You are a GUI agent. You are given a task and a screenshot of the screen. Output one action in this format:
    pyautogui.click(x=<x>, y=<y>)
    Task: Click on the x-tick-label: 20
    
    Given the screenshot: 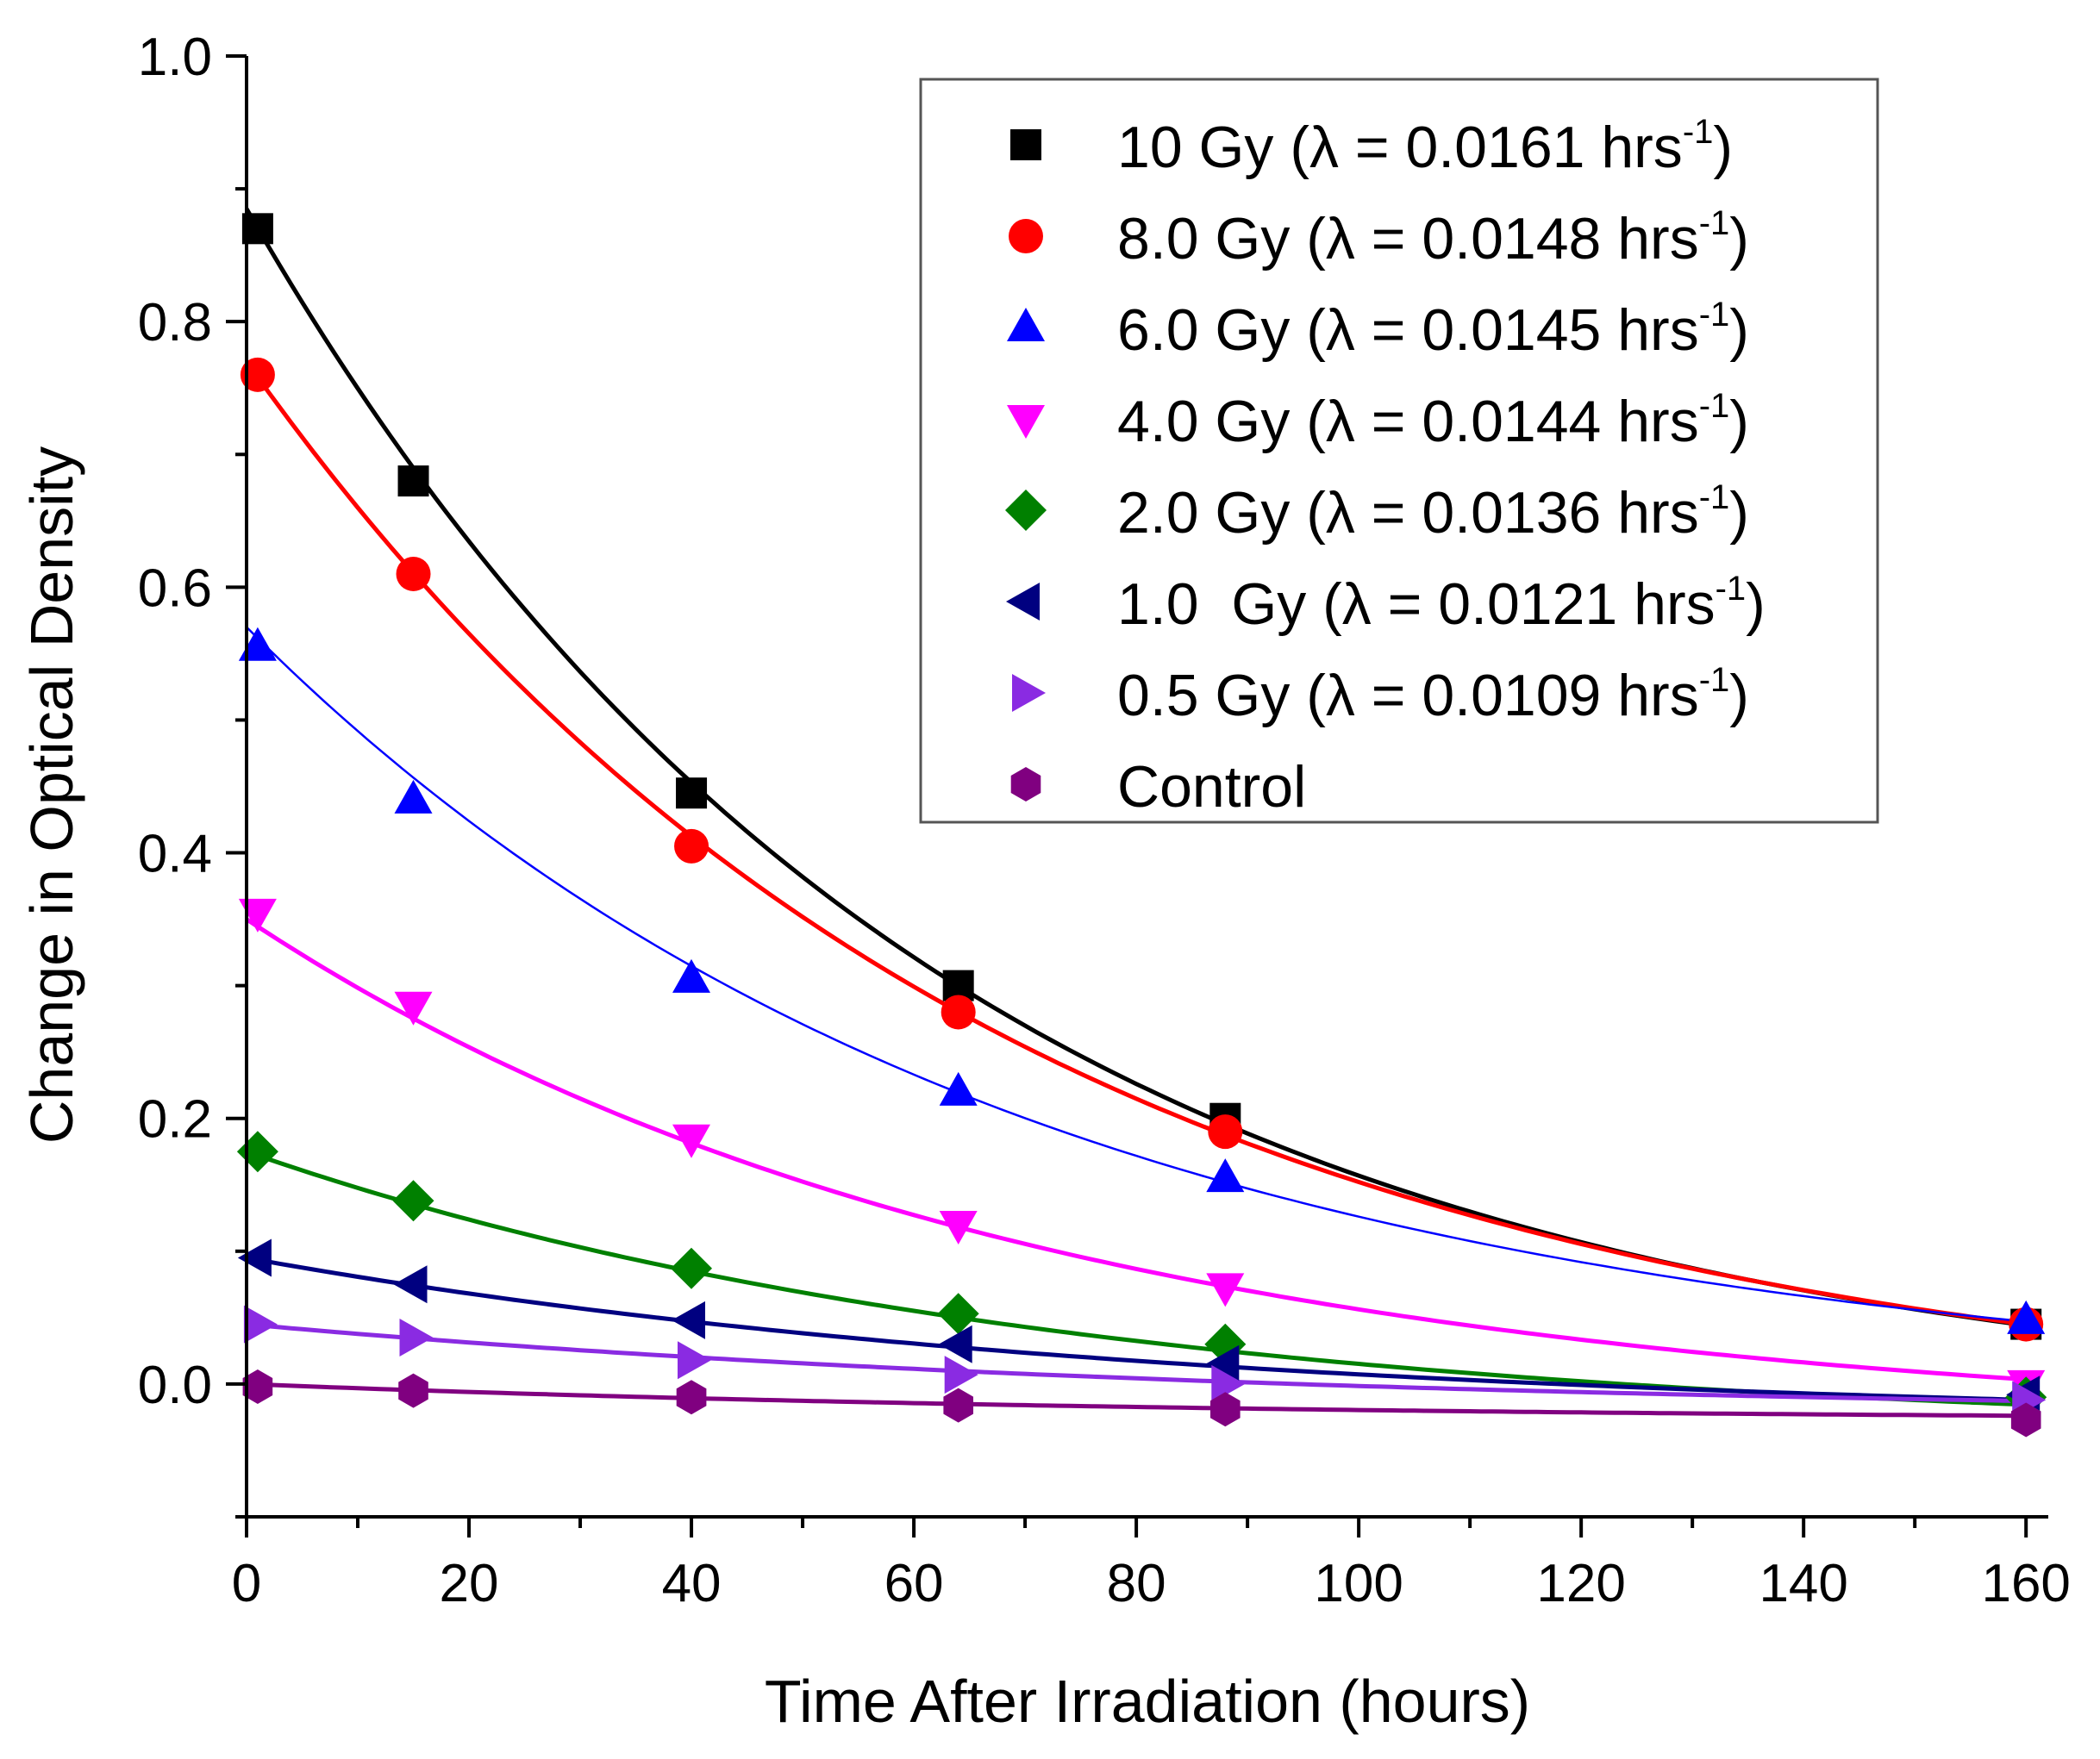 What is the action you would take?
    pyautogui.click(x=469, y=1583)
    